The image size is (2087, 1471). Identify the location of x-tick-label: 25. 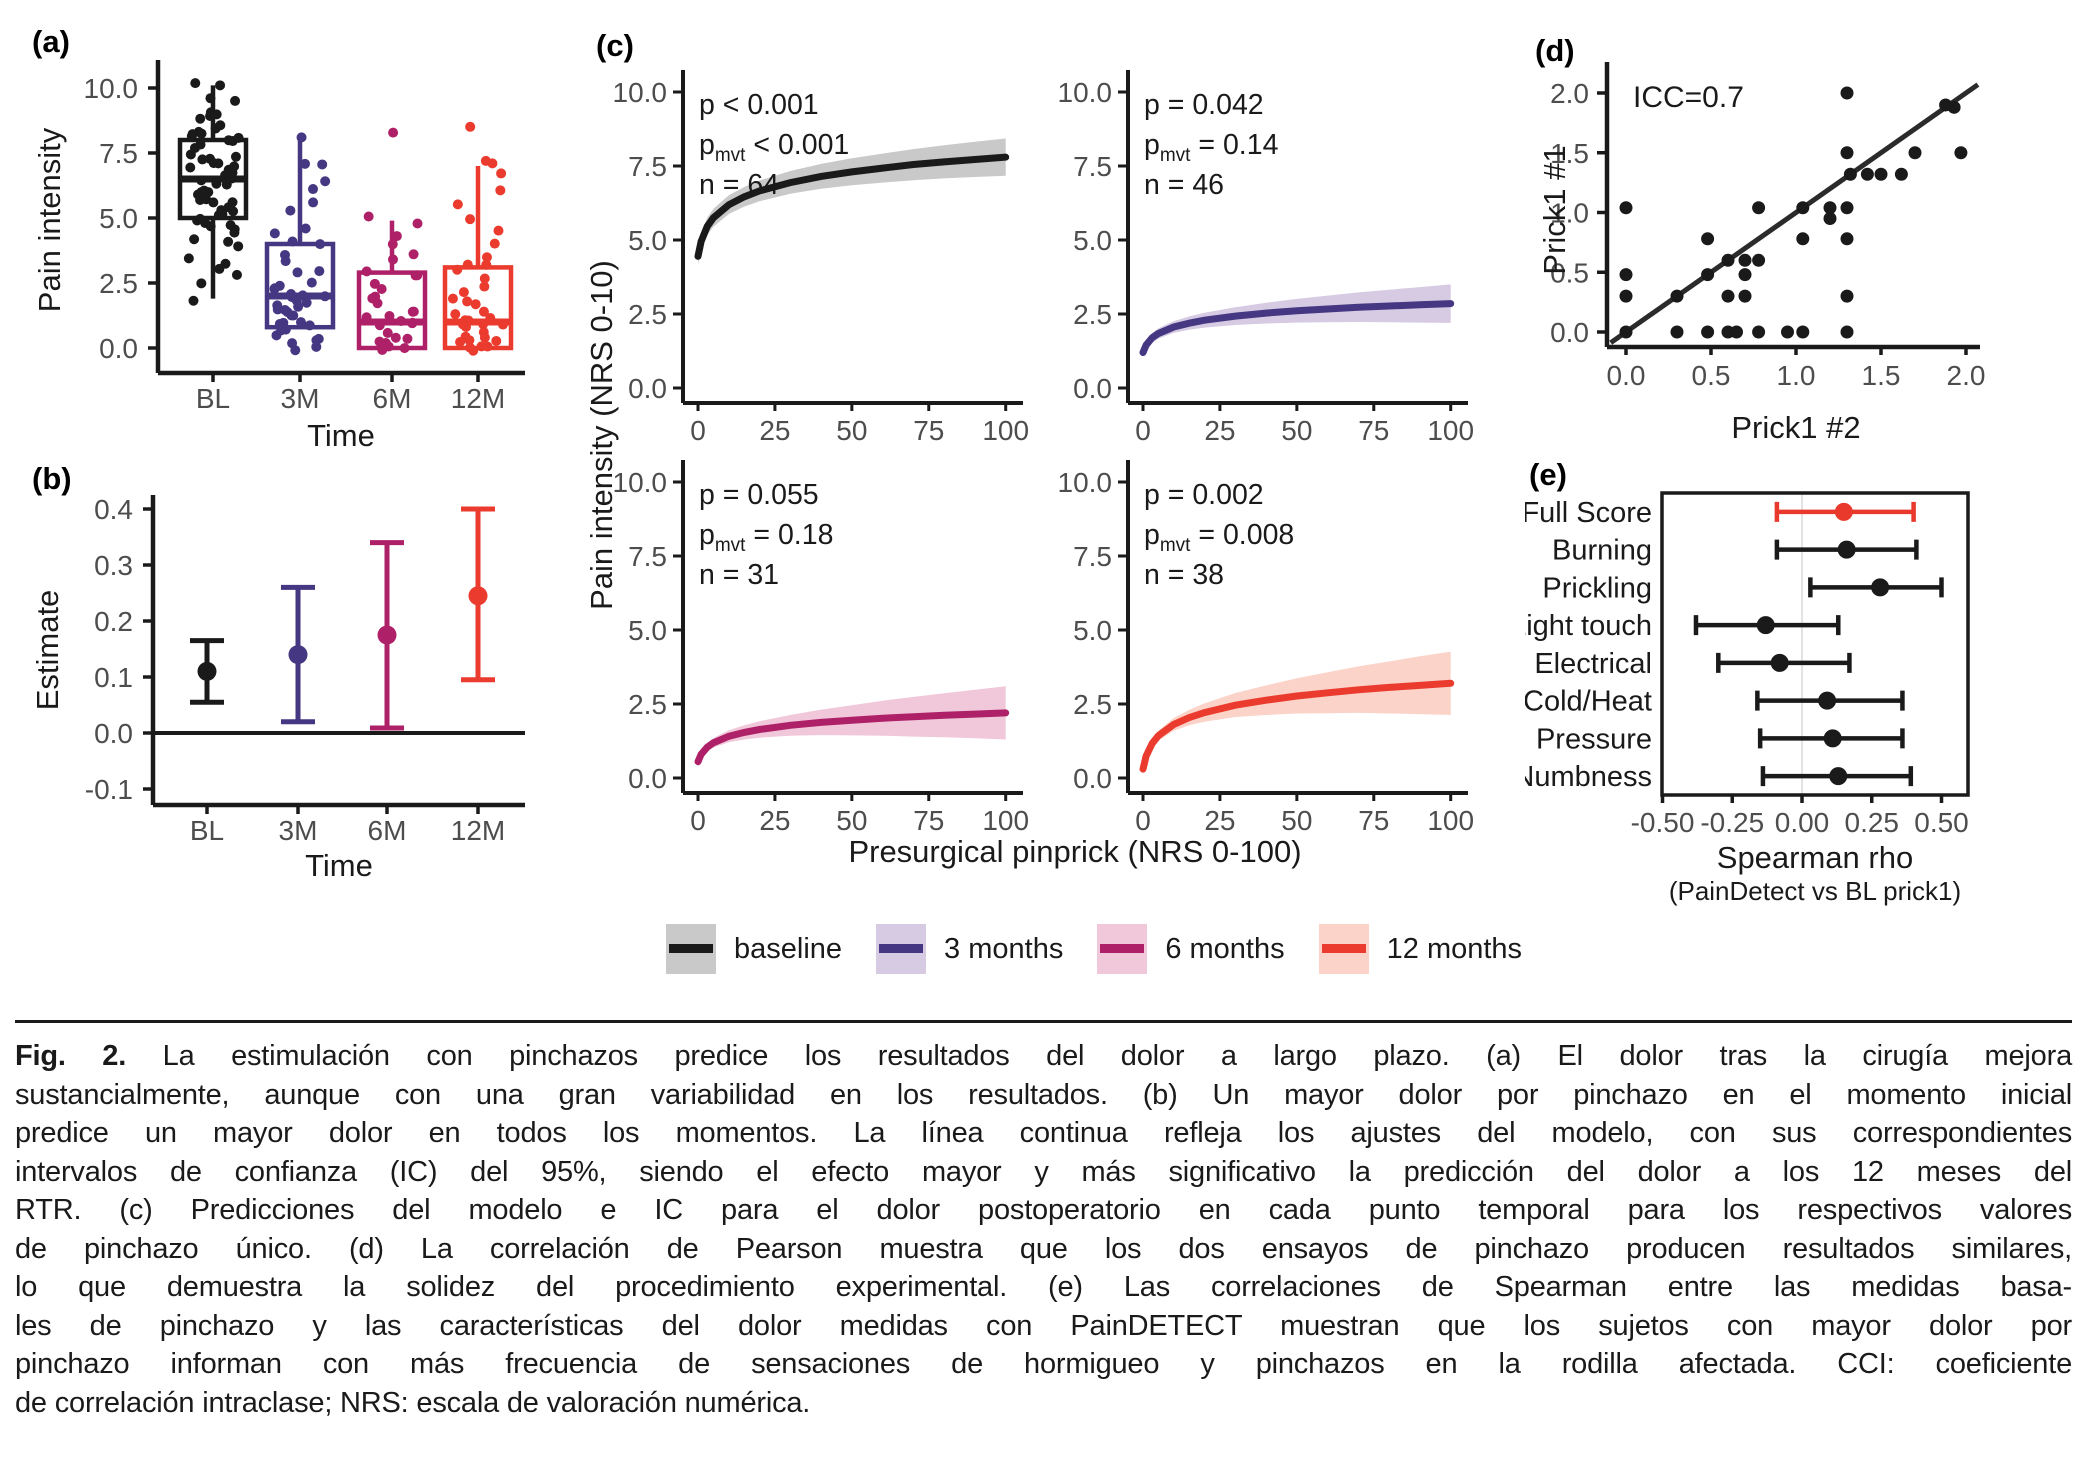
(774, 430).